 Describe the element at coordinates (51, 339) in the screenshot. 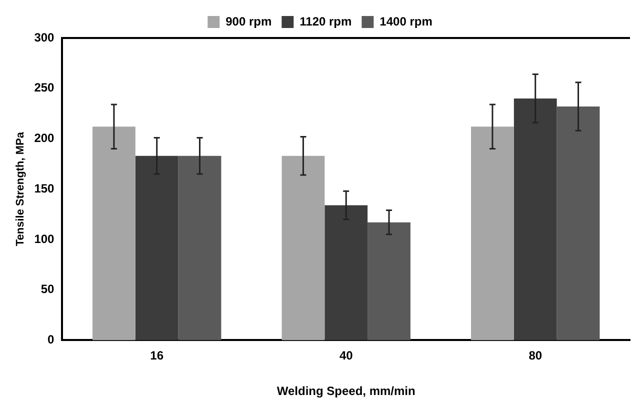

I see `y-tick-label: 0` at that location.